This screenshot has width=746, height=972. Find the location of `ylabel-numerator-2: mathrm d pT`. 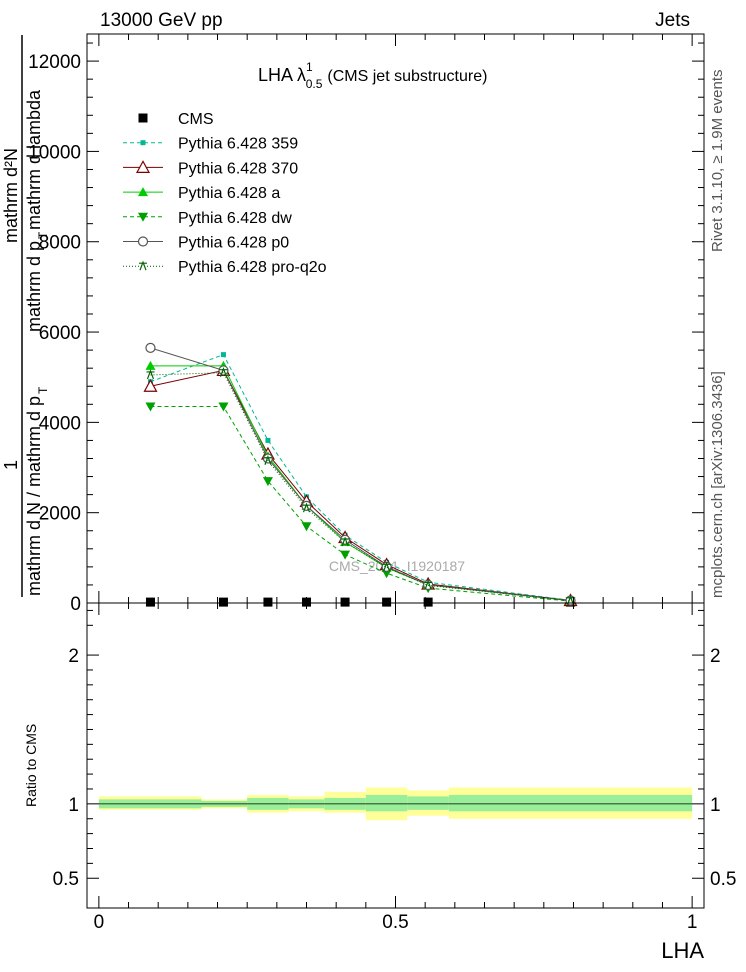

ylabel-numerator-2: mathrm d pT is located at coordinates (37, 281).